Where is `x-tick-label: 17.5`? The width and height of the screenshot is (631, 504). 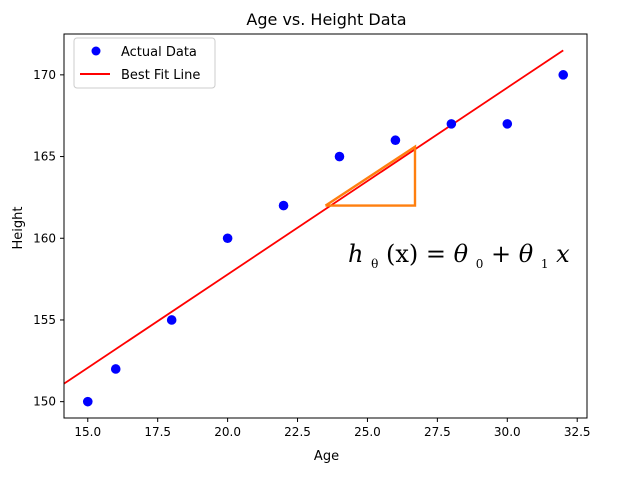 x-tick-label: 17.5 is located at coordinates (157, 432).